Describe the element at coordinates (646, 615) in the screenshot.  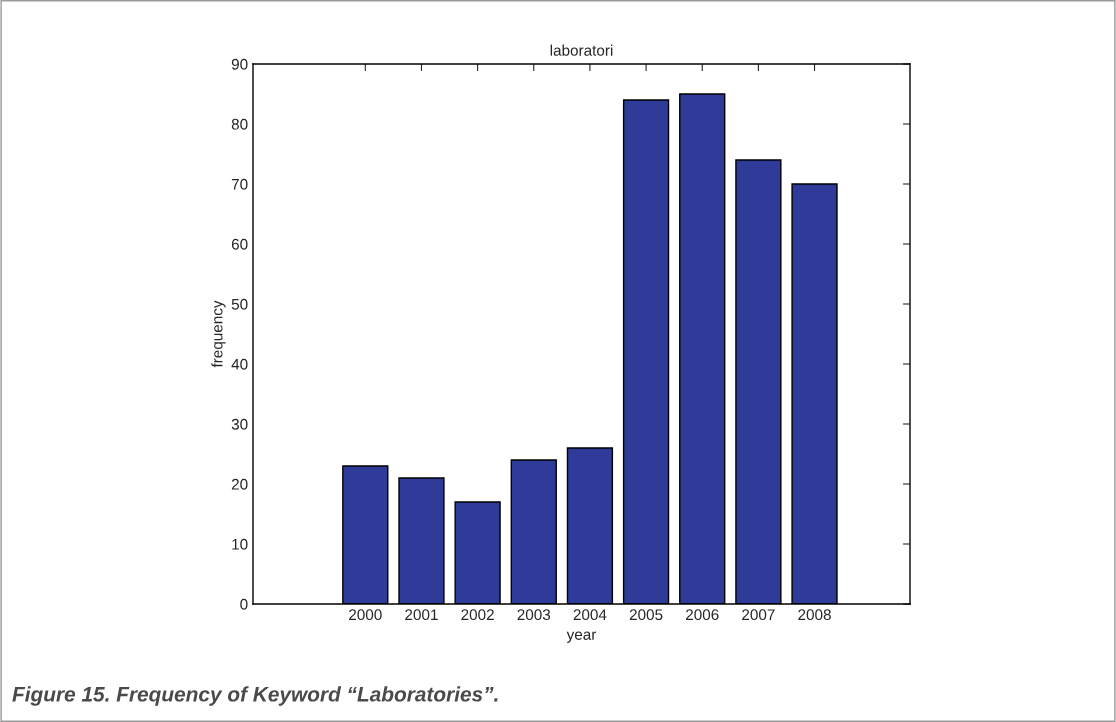
I see `x-tick-label: 2005` at that location.